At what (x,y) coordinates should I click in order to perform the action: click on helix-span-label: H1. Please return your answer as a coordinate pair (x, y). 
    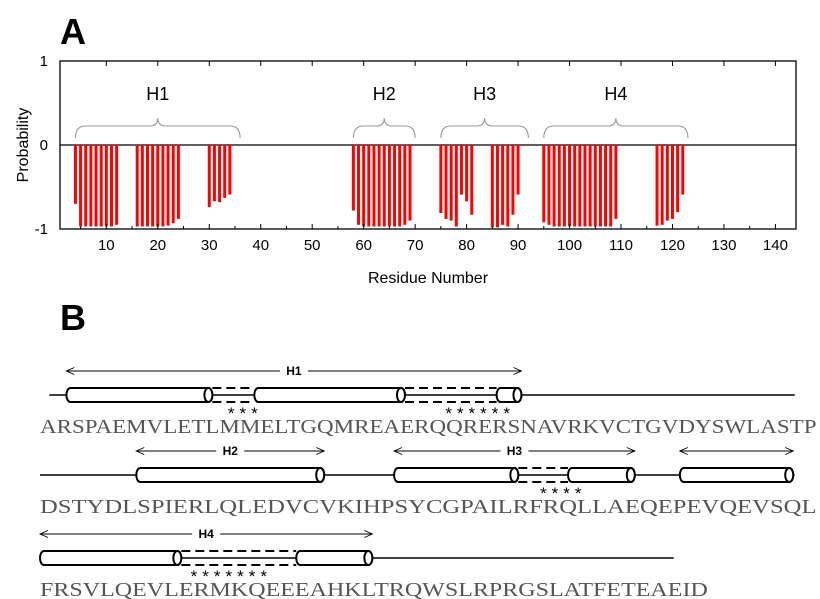
    Looking at the image, I should click on (294, 371).